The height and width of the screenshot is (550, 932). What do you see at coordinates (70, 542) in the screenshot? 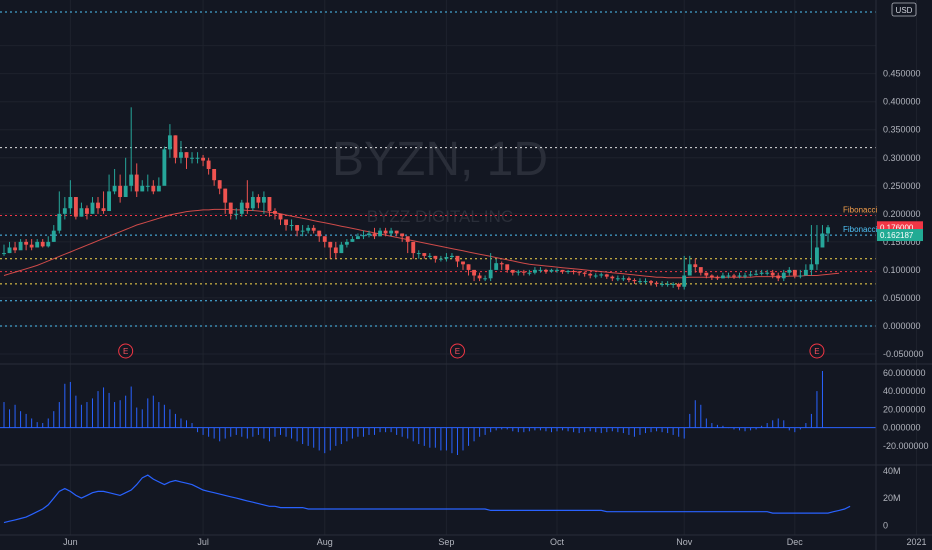
I see `time-axis-label: Jun` at bounding box center [70, 542].